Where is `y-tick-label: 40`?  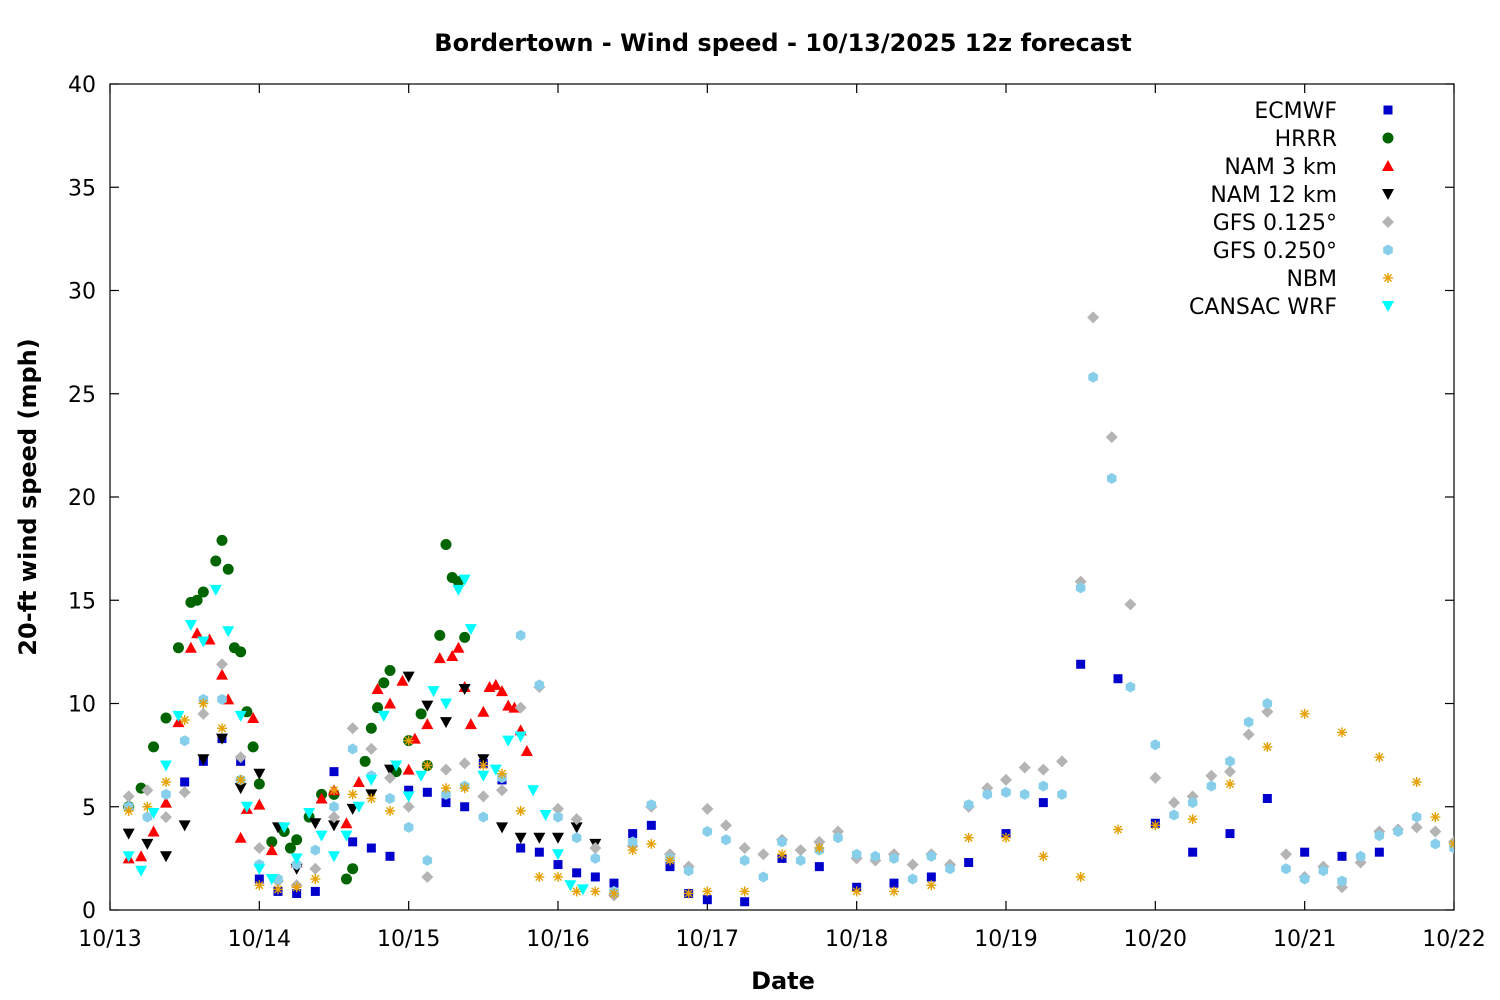
y-tick-label: 40 is located at coordinates (82, 85).